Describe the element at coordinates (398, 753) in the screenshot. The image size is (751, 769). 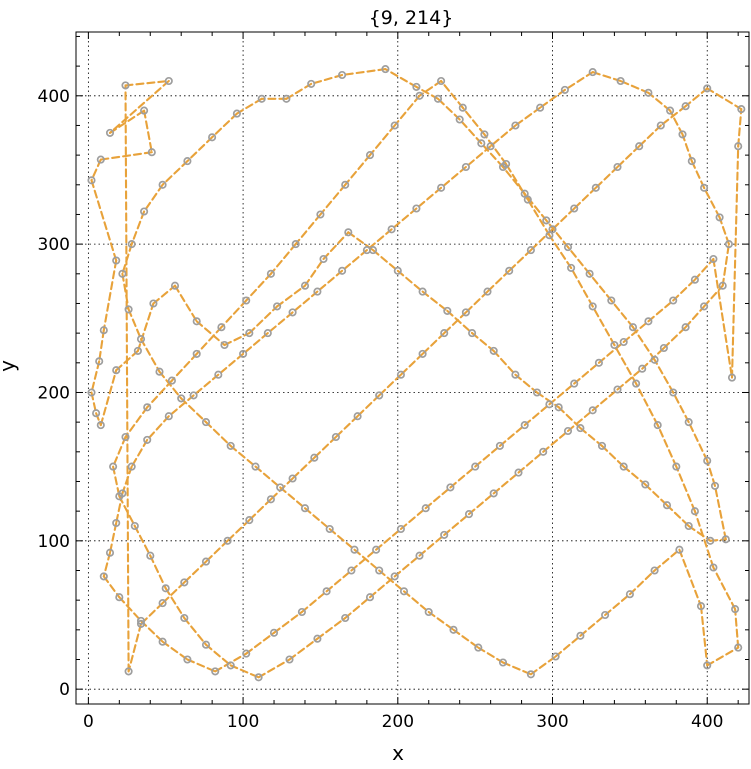
I see `x-axis-title: x` at that location.